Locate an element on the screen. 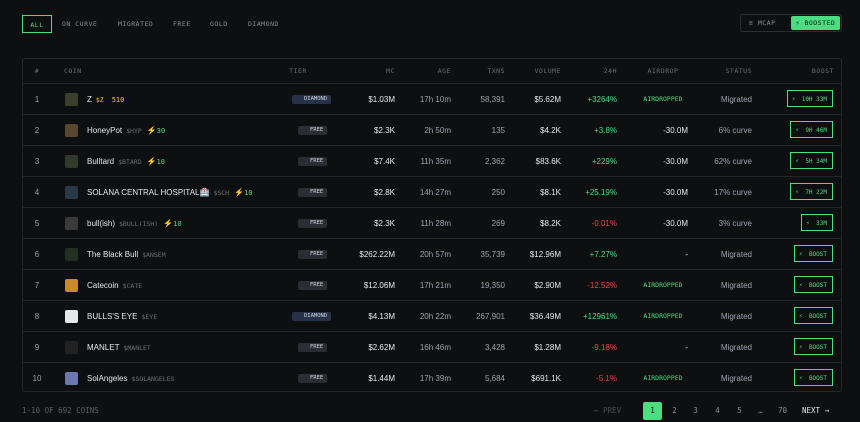  column-header: MC is located at coordinates (390, 71).